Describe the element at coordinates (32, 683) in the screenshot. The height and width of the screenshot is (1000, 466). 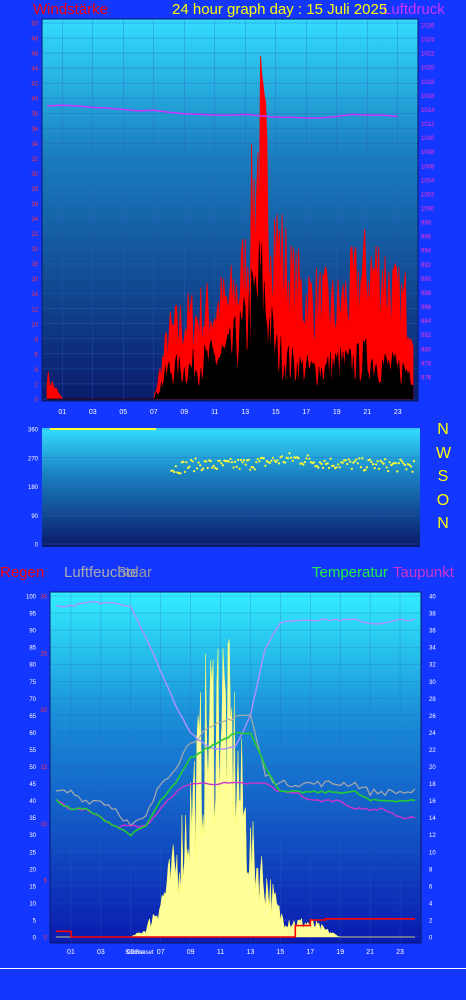
I see `humidity-y-tick-label: 75` at that location.